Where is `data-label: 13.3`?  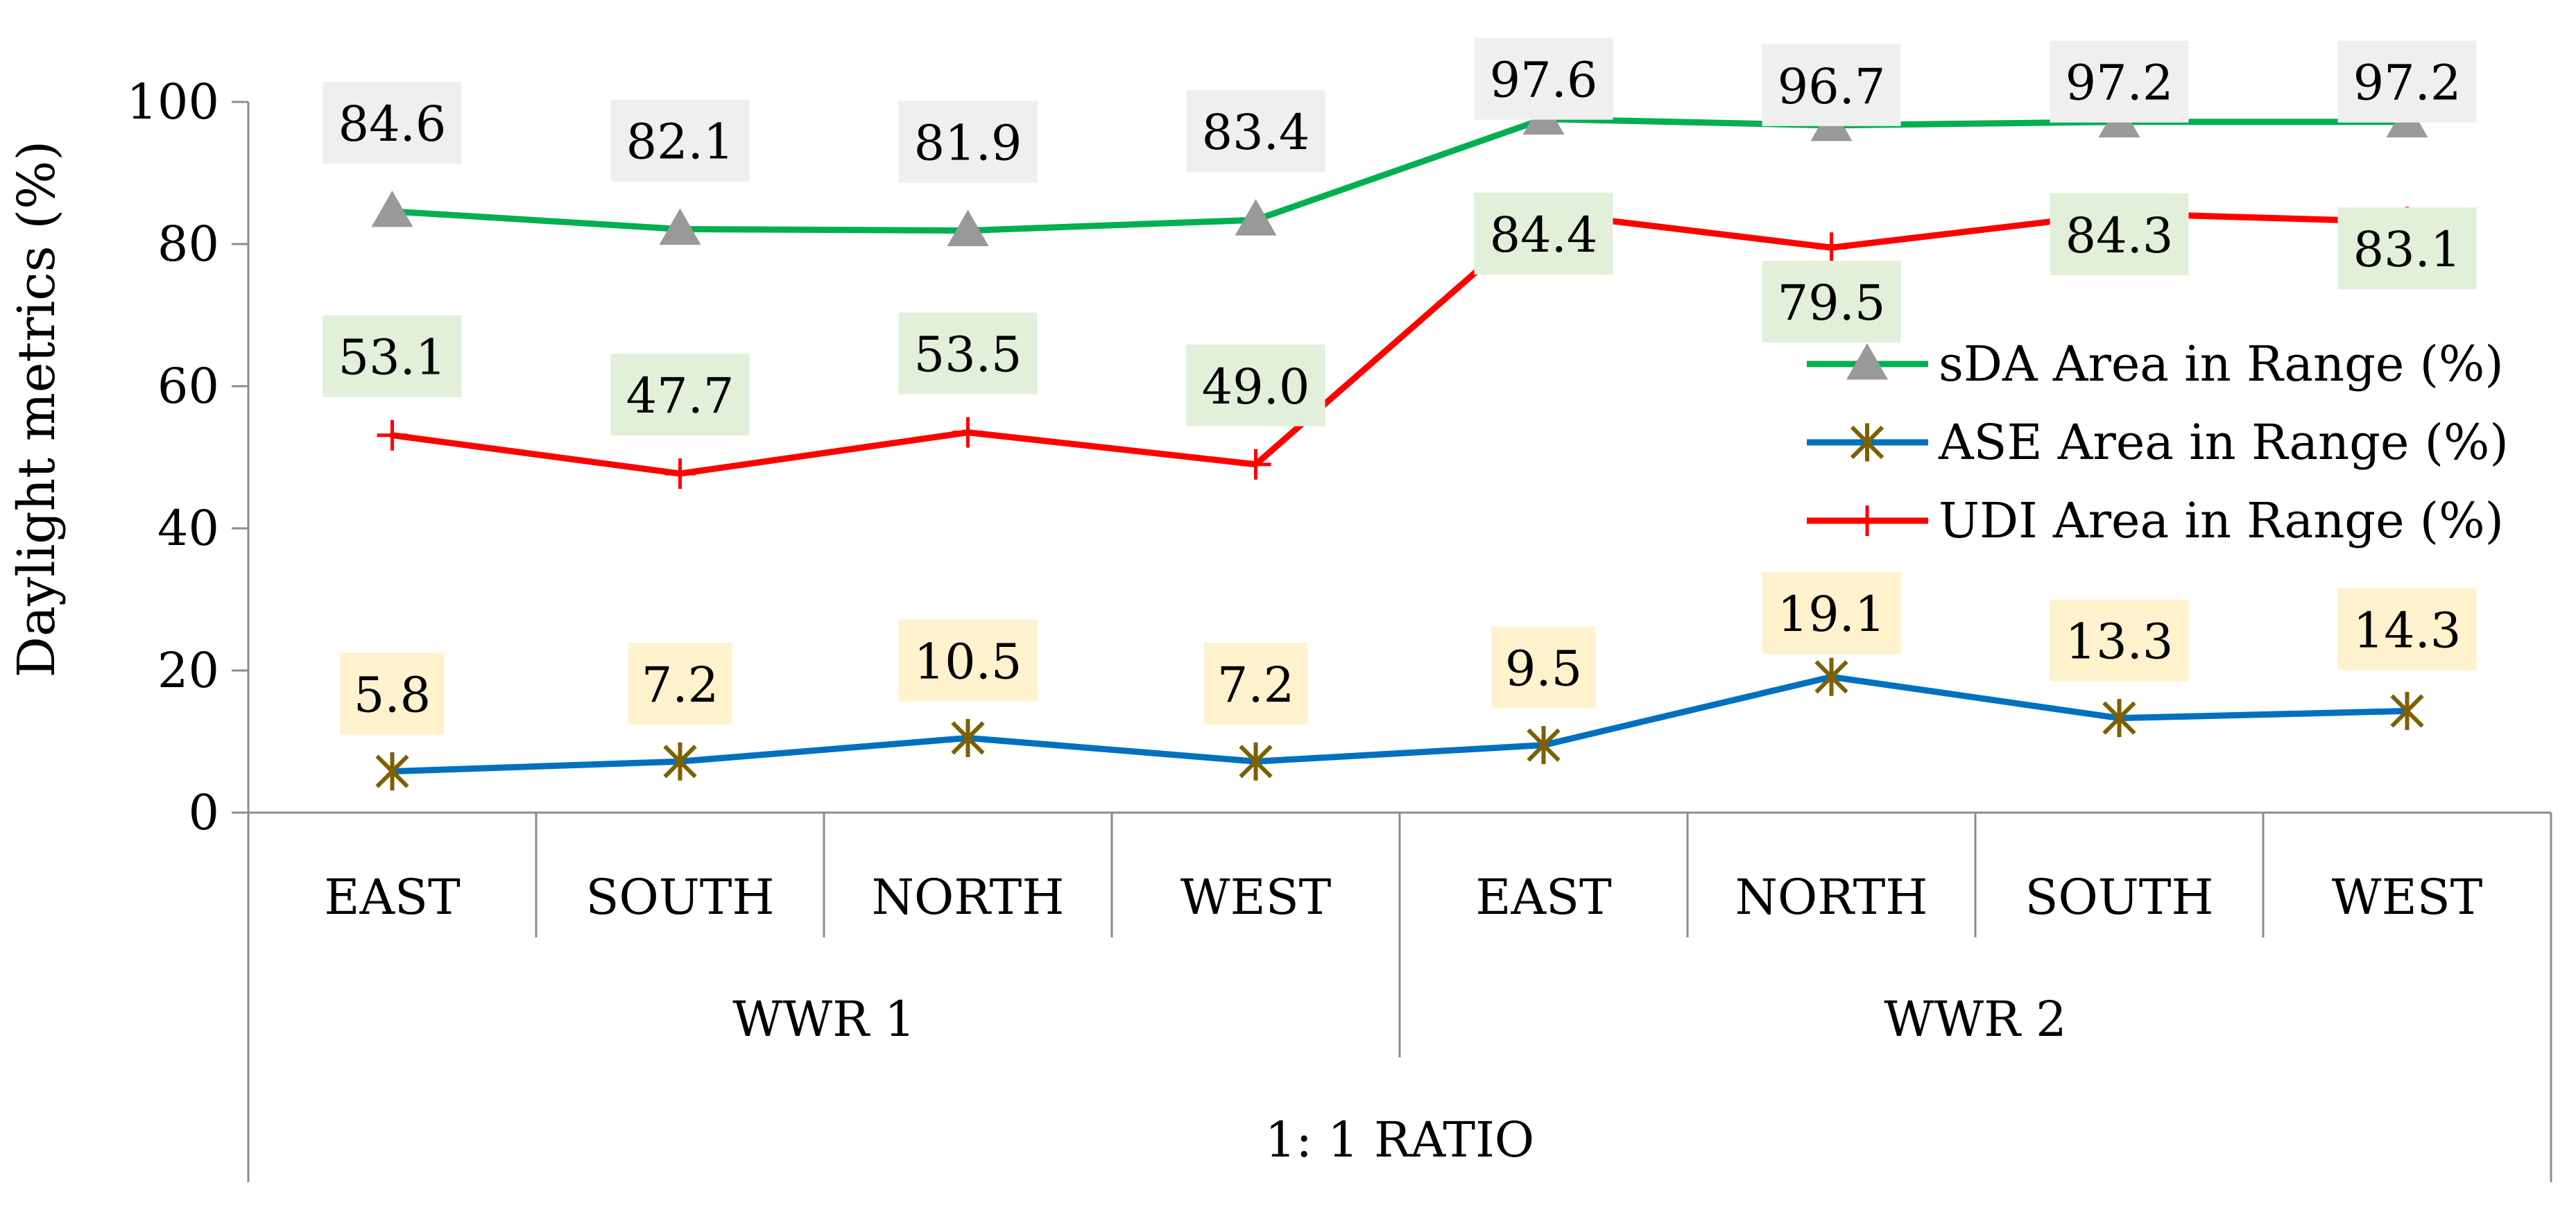 data-label: 13.3 is located at coordinates (2120, 642).